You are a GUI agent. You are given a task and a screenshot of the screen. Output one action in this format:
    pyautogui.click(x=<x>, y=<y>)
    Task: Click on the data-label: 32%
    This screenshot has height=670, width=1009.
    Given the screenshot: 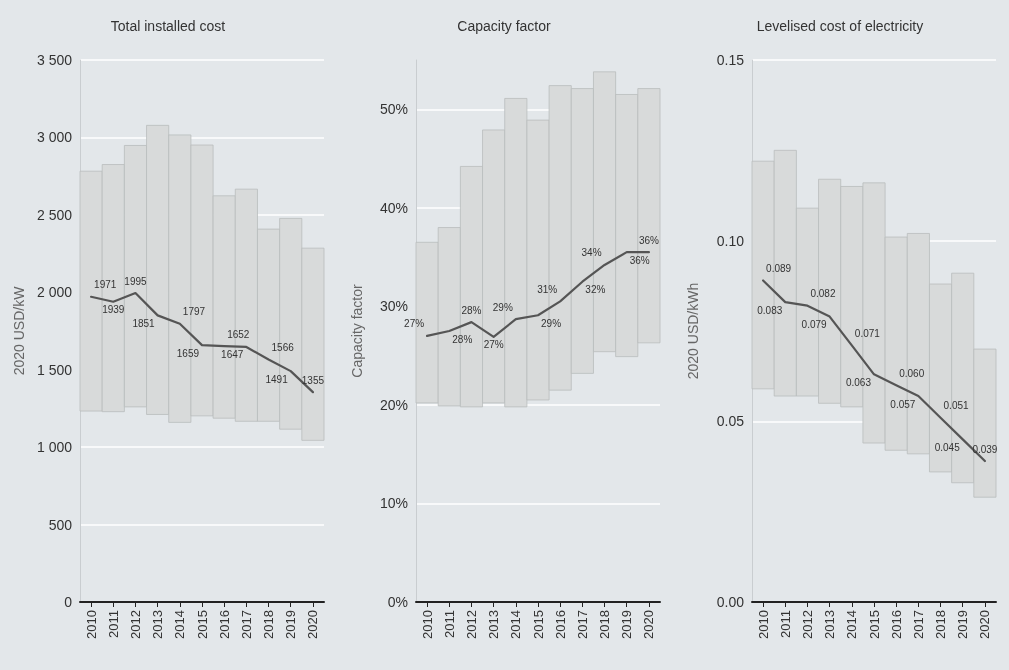 What is the action you would take?
    pyautogui.click(x=595, y=290)
    